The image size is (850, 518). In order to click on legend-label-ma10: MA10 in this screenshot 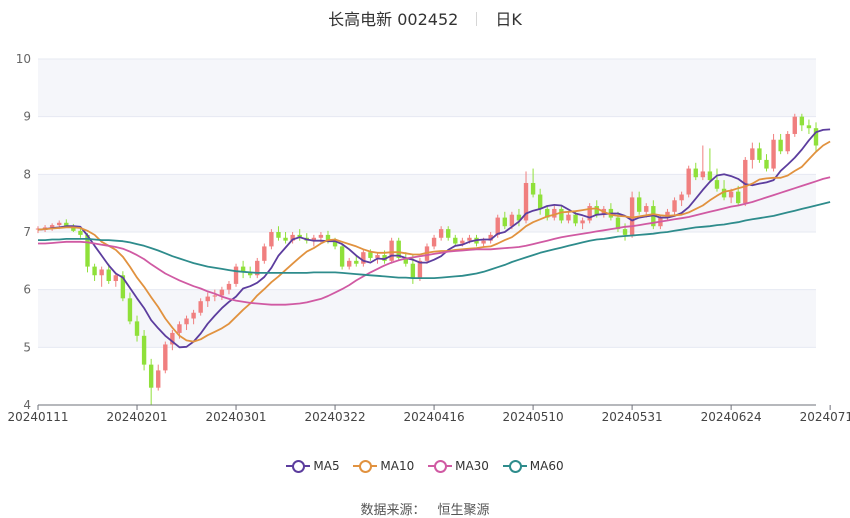, I will do `click(397, 466)`.